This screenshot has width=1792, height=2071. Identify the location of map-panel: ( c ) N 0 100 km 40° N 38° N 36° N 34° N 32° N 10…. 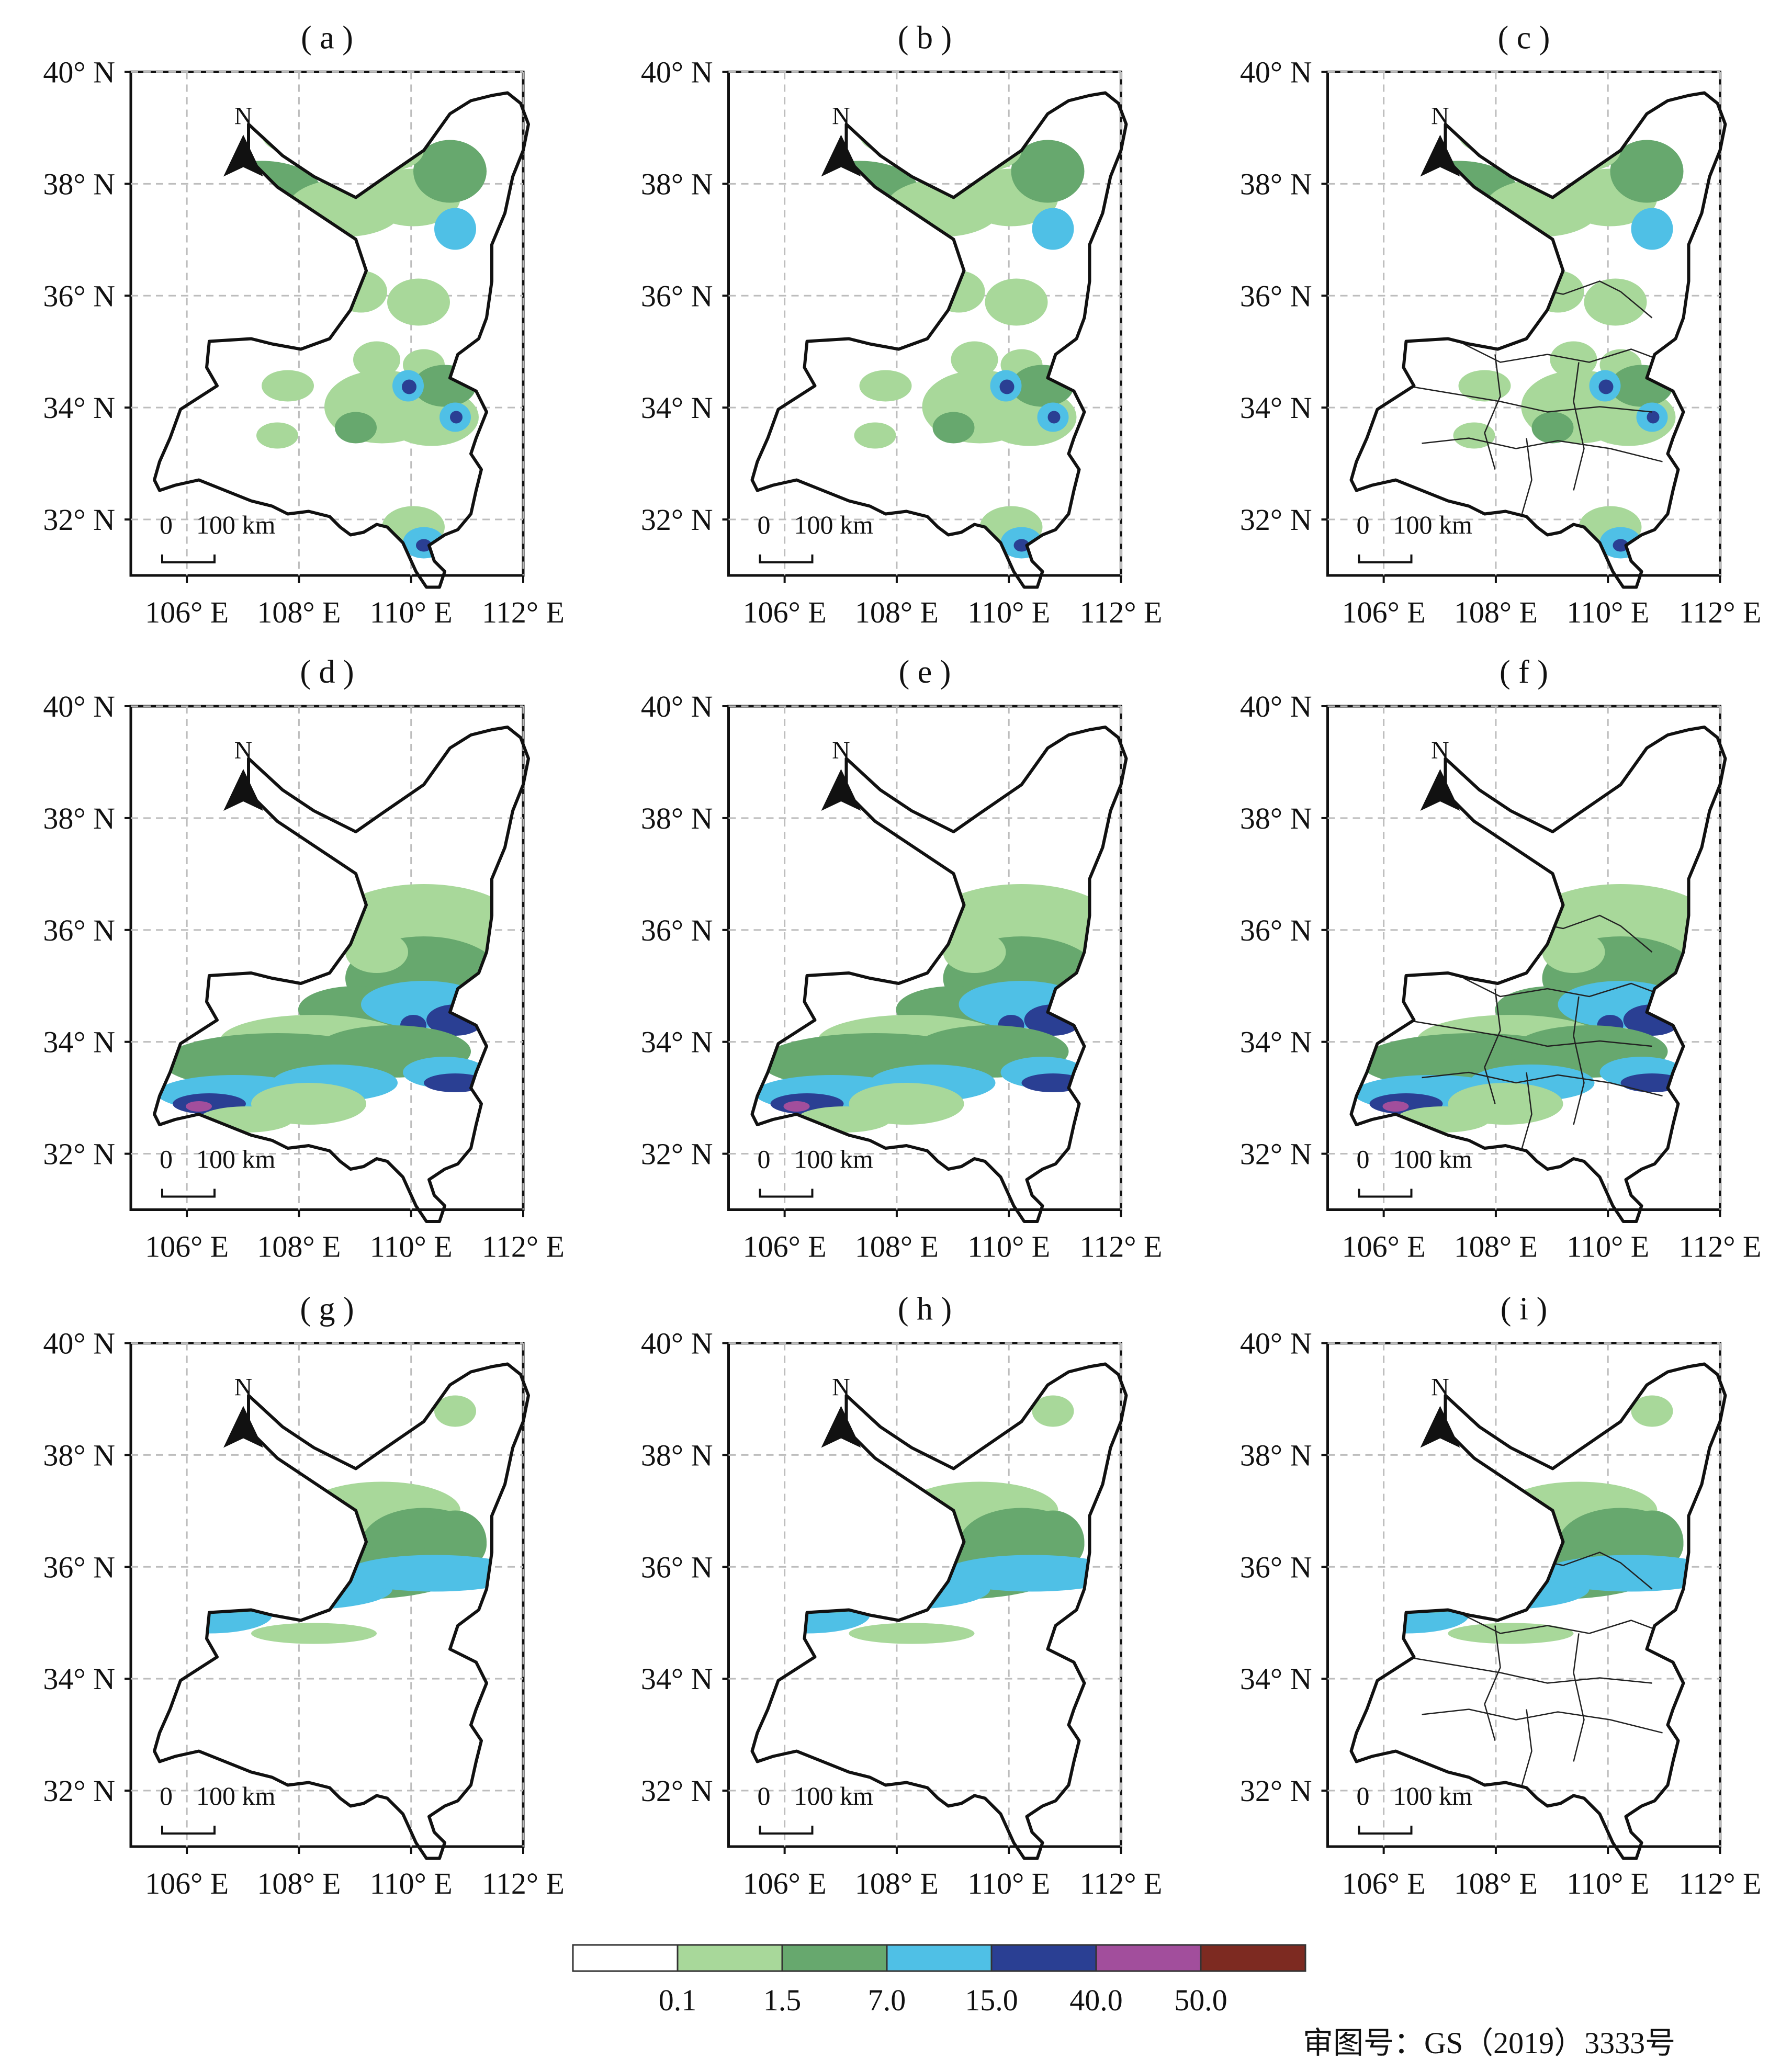
(1501, 325).